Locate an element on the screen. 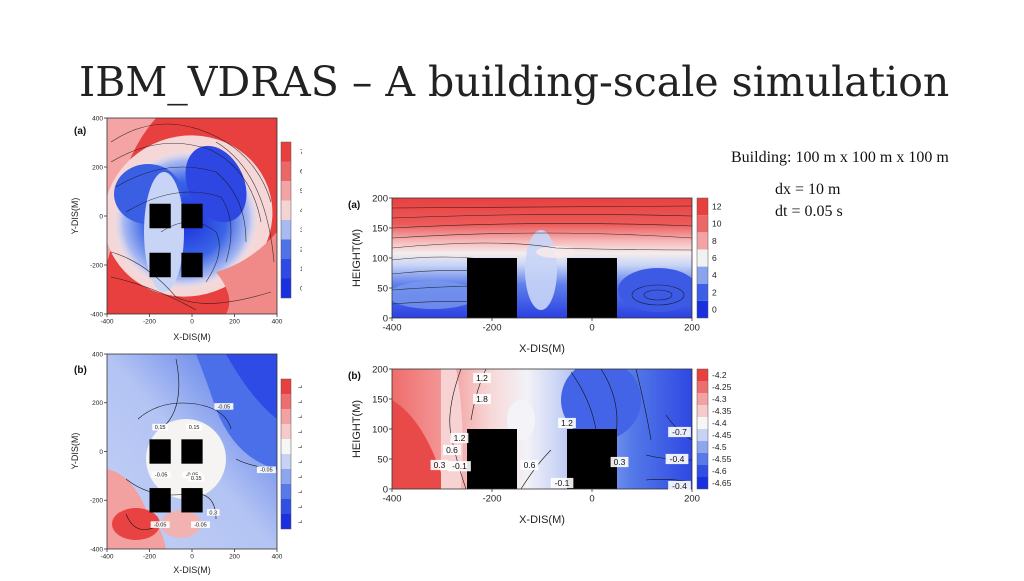  colorbar-label: -4.55 is located at coordinates (722, 459).